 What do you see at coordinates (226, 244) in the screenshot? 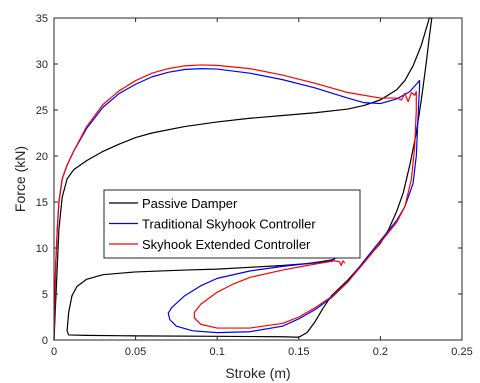
I see `legend-label-2: Skyhook Extended Controller` at bounding box center [226, 244].